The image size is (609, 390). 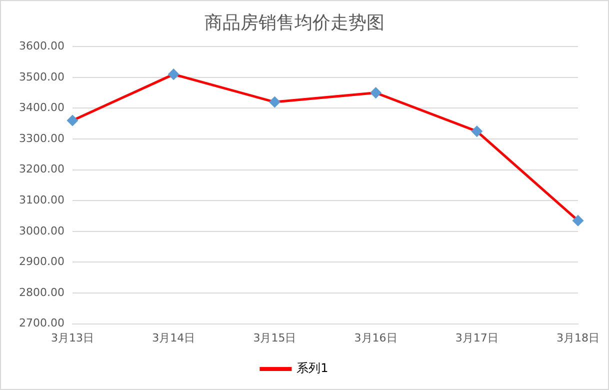 I want to click on y-tick-label: 3300.00, so click(x=41, y=138).